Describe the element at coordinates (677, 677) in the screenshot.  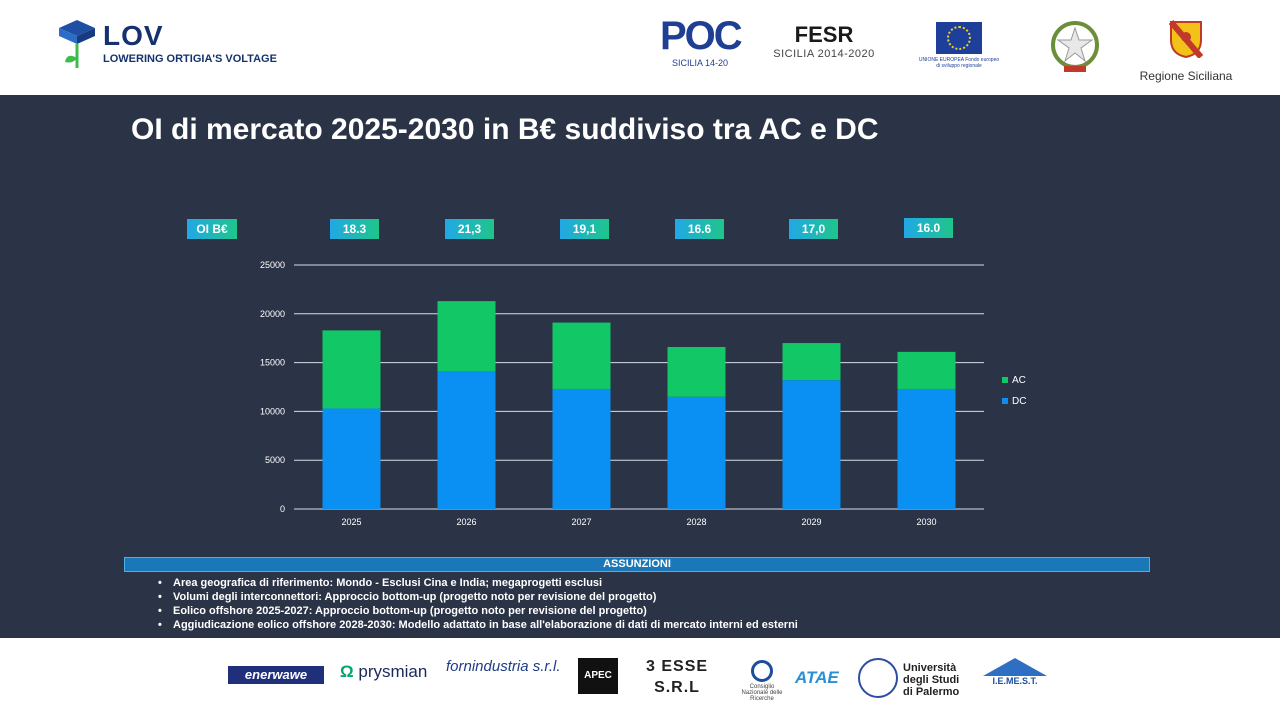
I see `tre-esse-logo: 3 ESSE S.R.L` at that location.